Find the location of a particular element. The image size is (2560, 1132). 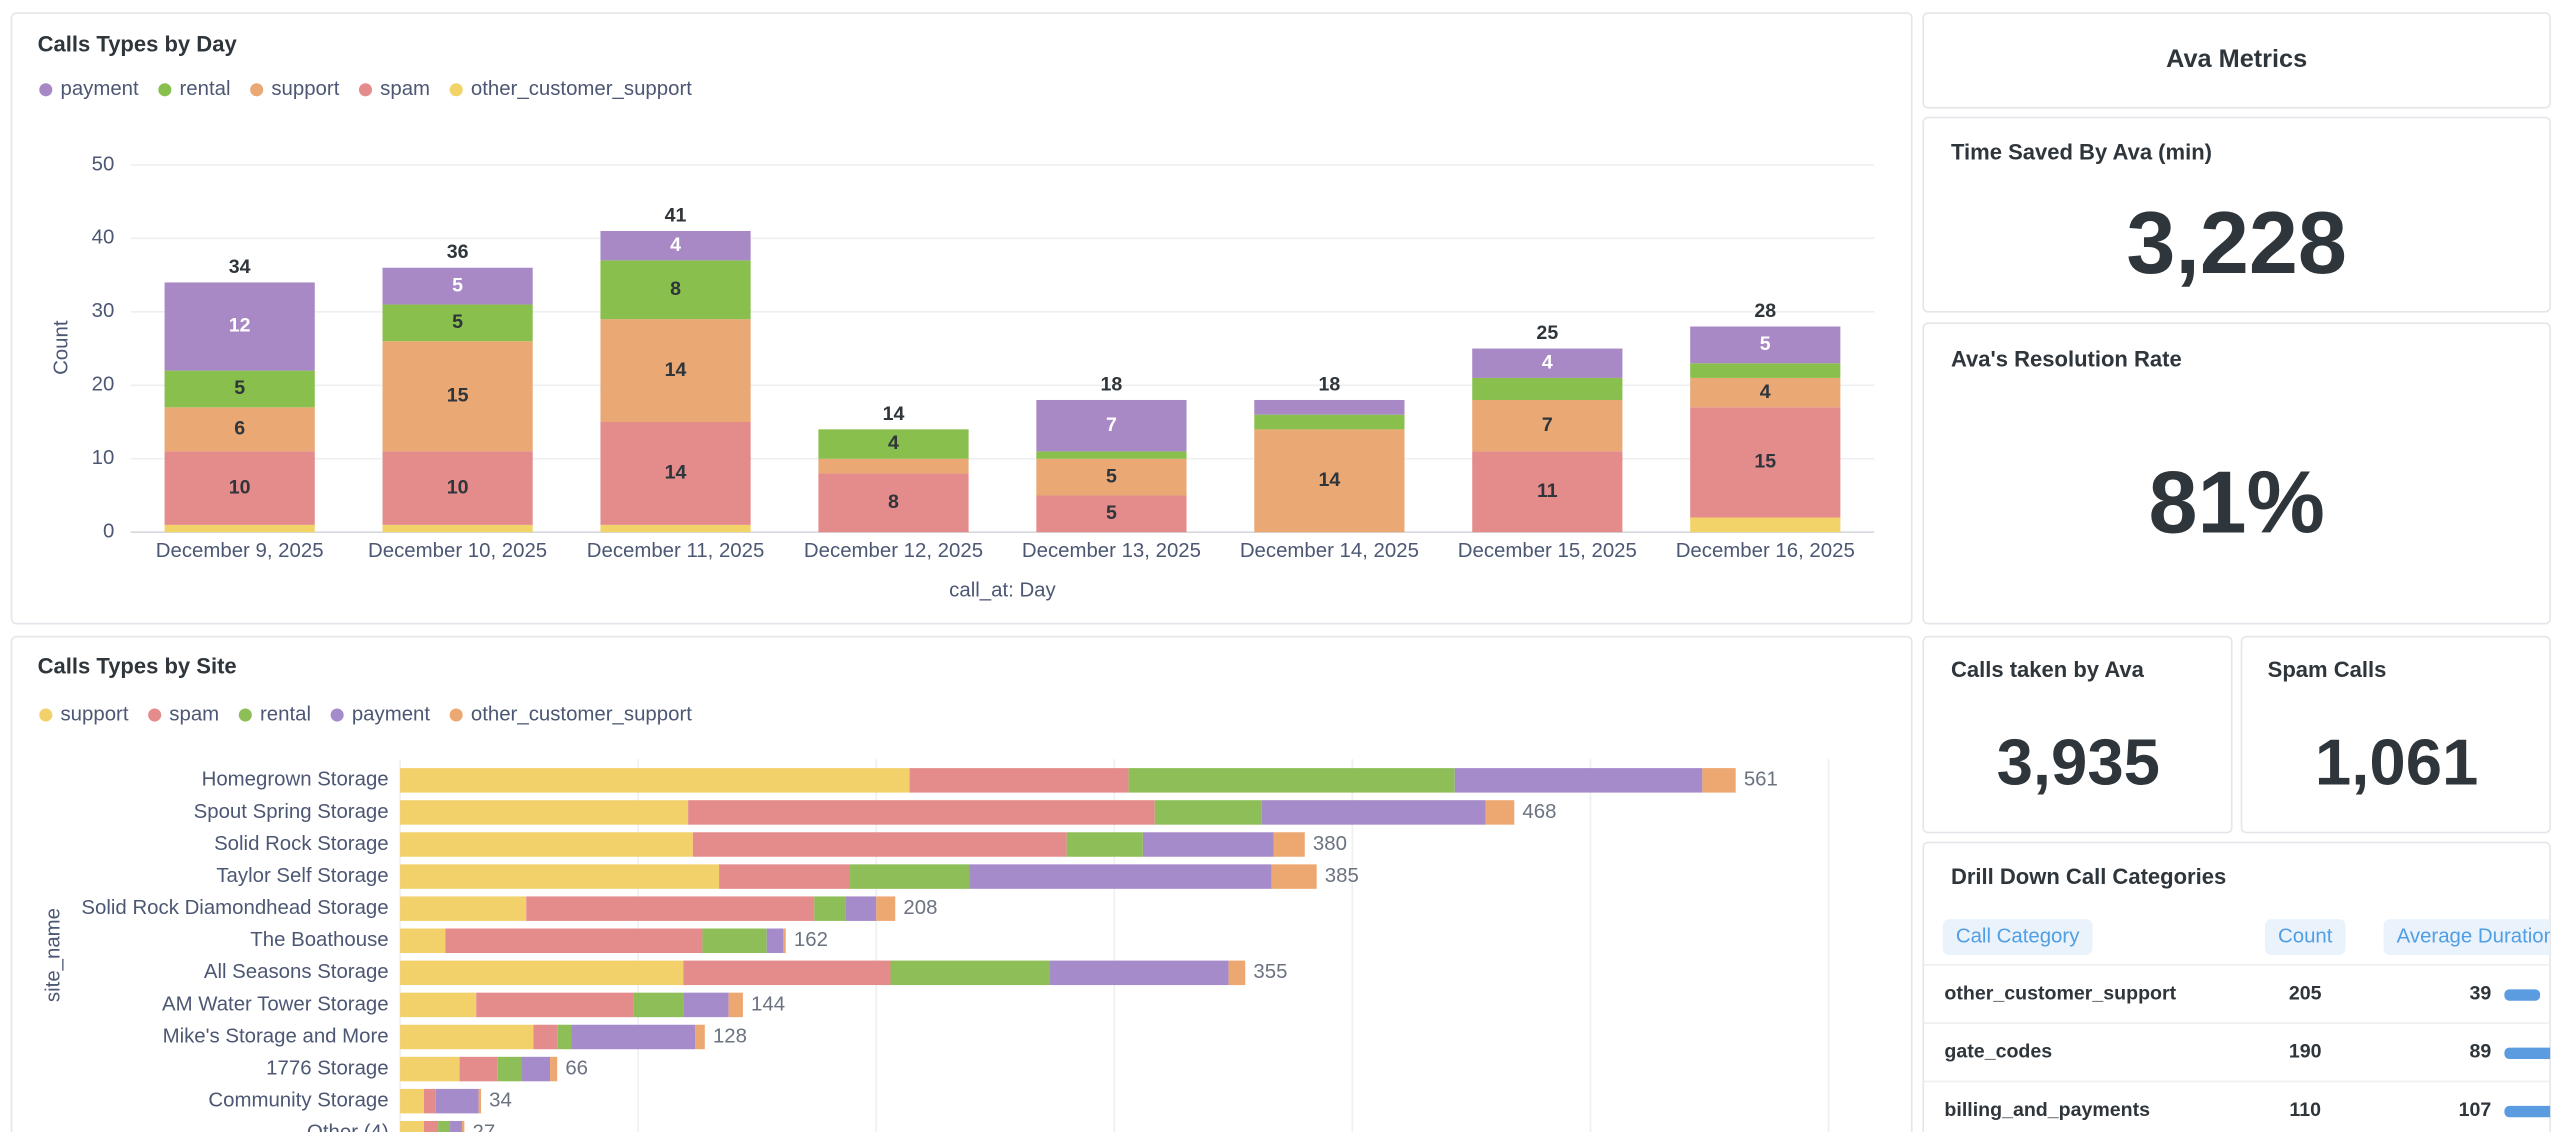

y-tick-label: Solid Rock Storage is located at coordinates (301, 844).